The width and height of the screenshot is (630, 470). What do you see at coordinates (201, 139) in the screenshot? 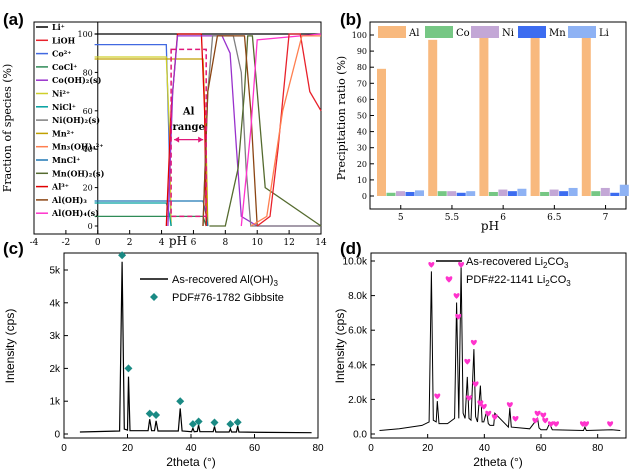
I see `al-range-arrowhead-right` at bounding box center [201, 139].